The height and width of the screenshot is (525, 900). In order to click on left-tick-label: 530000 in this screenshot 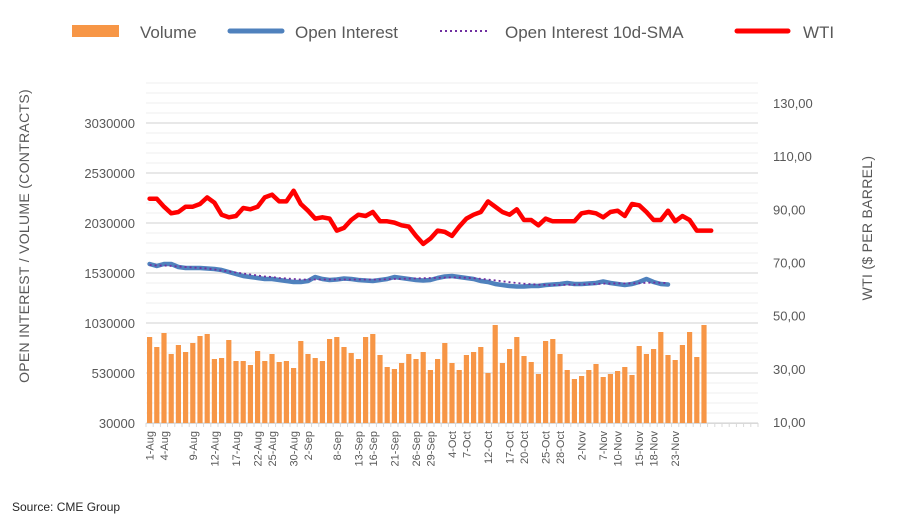, I will do `click(113, 373)`.